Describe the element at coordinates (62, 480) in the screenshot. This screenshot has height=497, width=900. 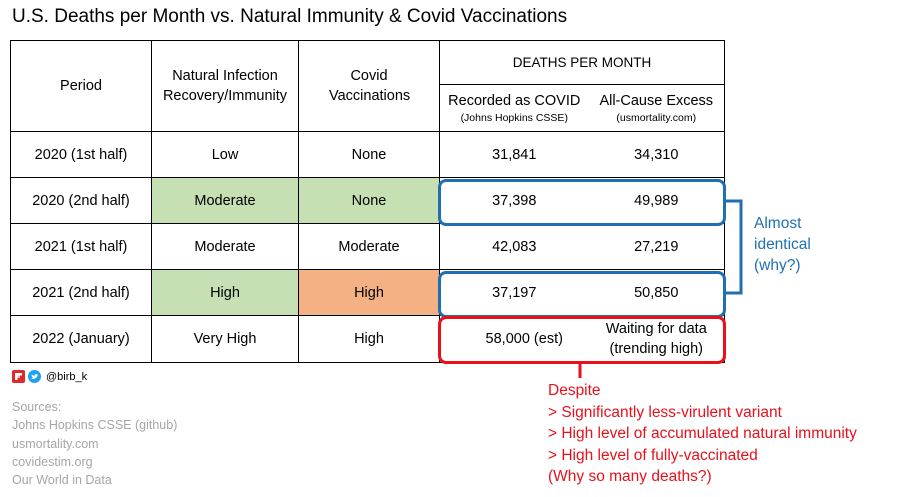
I see `source-item: Our World in Data` at that location.